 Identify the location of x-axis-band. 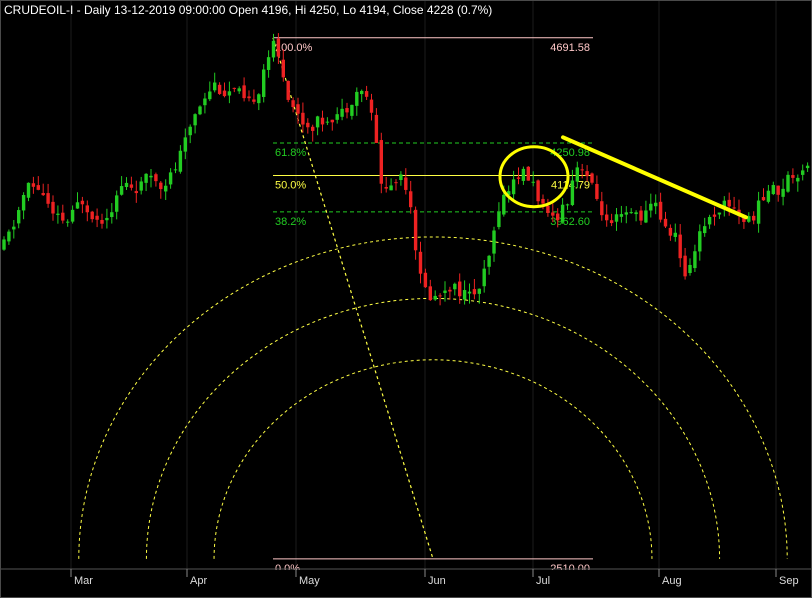
(406, 583).